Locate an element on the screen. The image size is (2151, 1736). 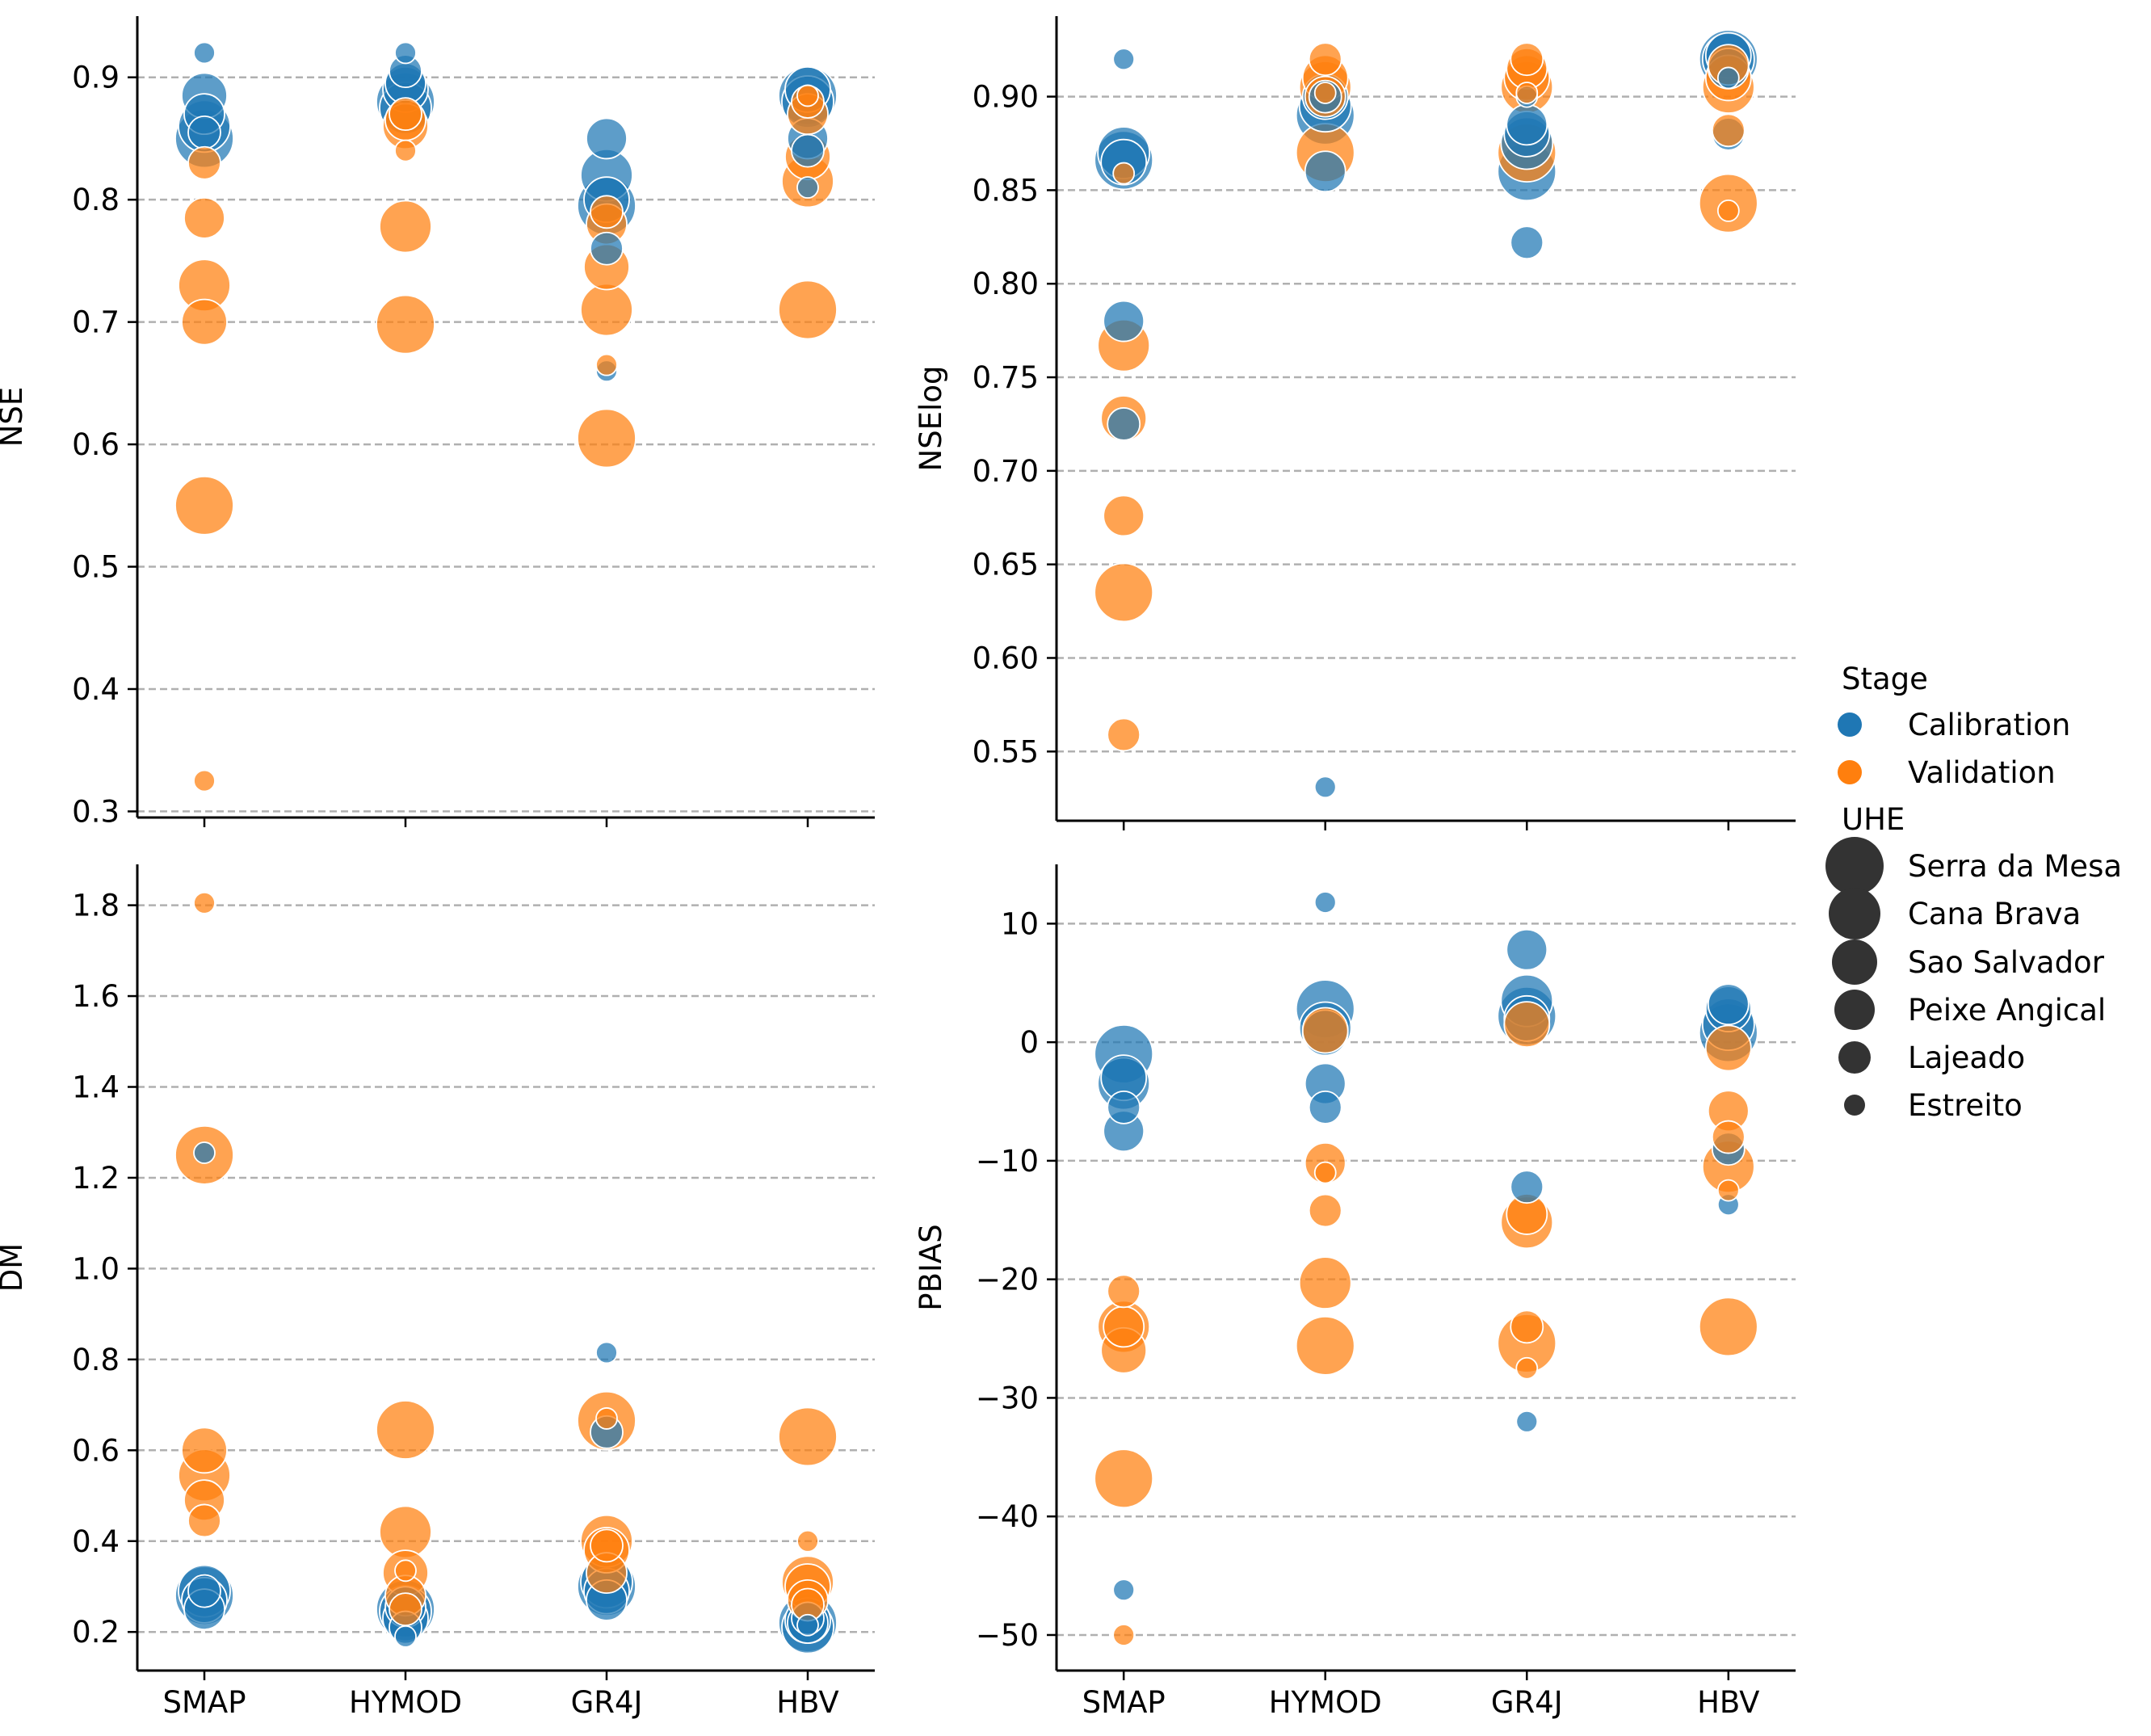
y-tick-label: 10 is located at coordinates (1020, 923).